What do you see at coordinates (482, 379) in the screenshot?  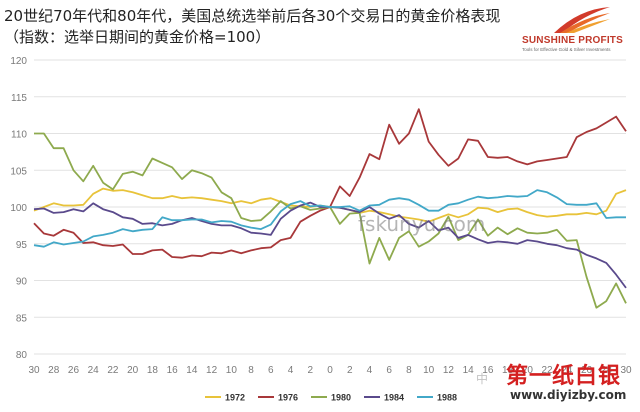 I see `watermark-cn: 中` at bounding box center [482, 379].